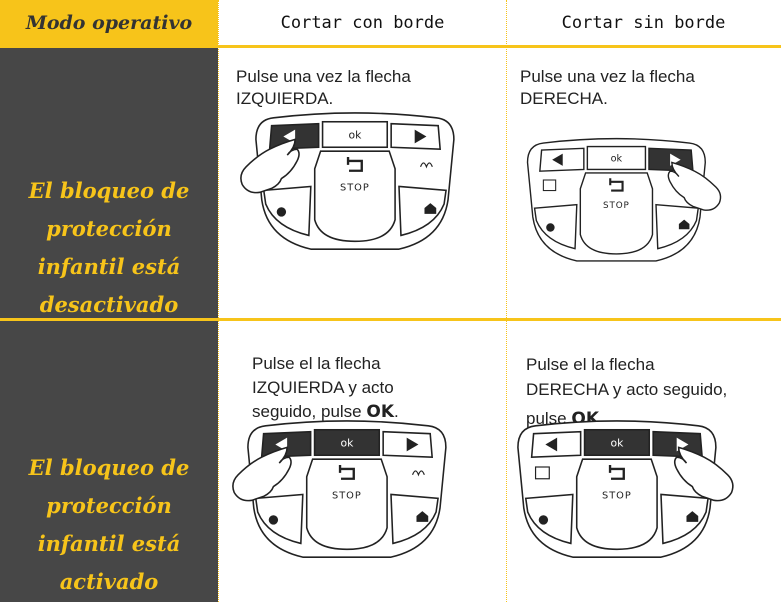  I want to click on instruction: Pulse una vez la flecha DERECHA., so click(607, 88).